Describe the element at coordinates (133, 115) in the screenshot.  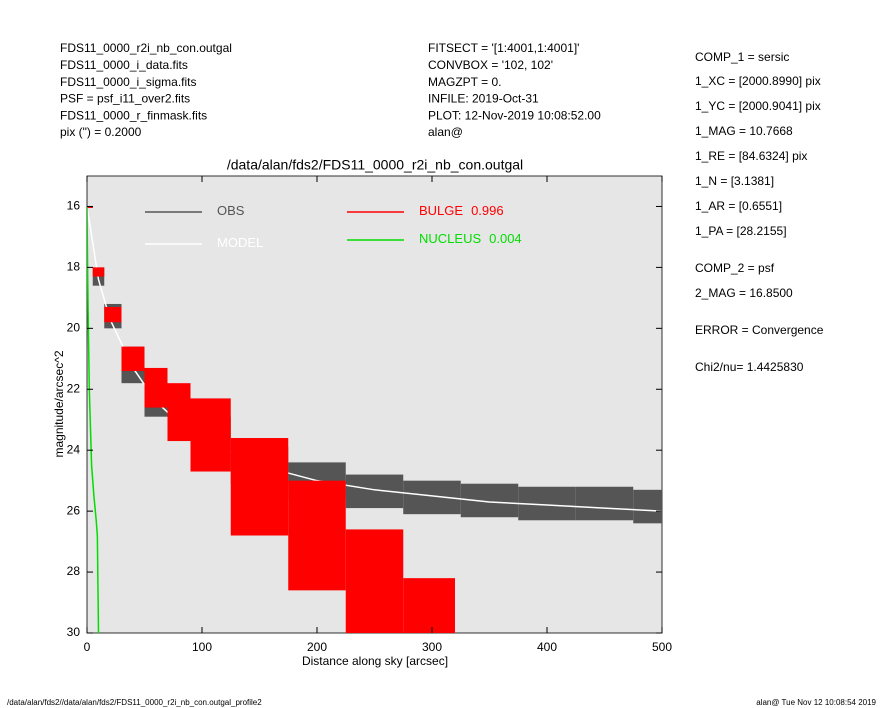
I see `header-left-line: FDS11_0000_r_finmask.fits` at that location.